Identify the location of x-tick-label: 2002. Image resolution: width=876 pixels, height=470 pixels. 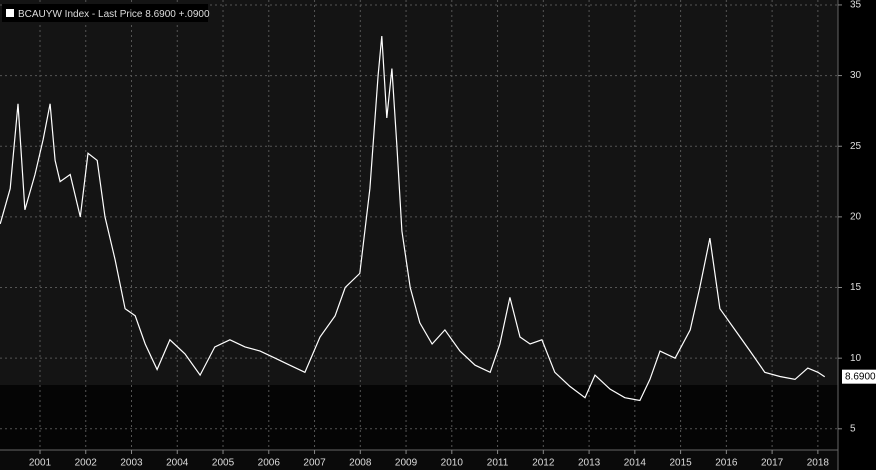
(86, 463).